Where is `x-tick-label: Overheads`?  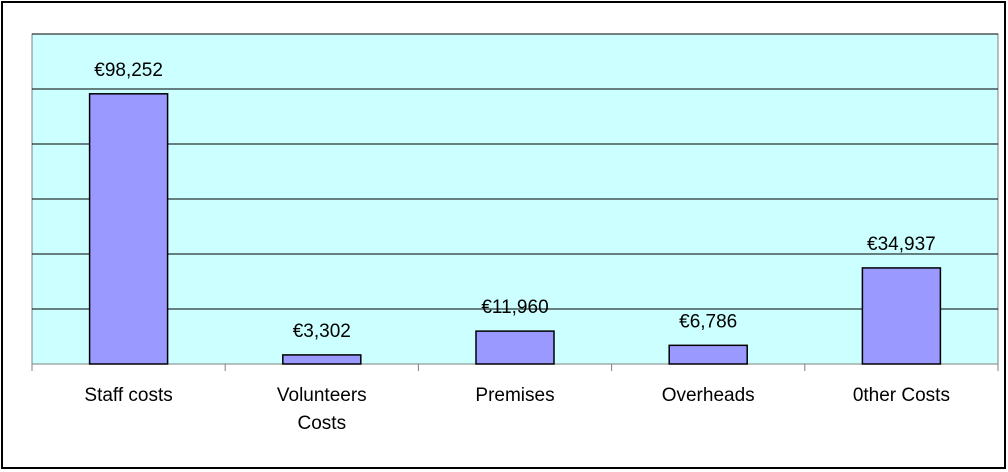
x-tick-label: Overheads is located at coordinates (708, 395).